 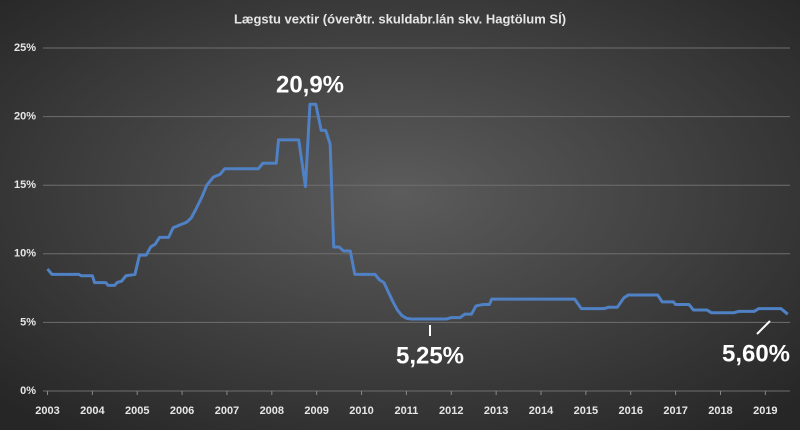 What do you see at coordinates (137, 411) in the screenshot?
I see `x-tick-label: 2005` at bounding box center [137, 411].